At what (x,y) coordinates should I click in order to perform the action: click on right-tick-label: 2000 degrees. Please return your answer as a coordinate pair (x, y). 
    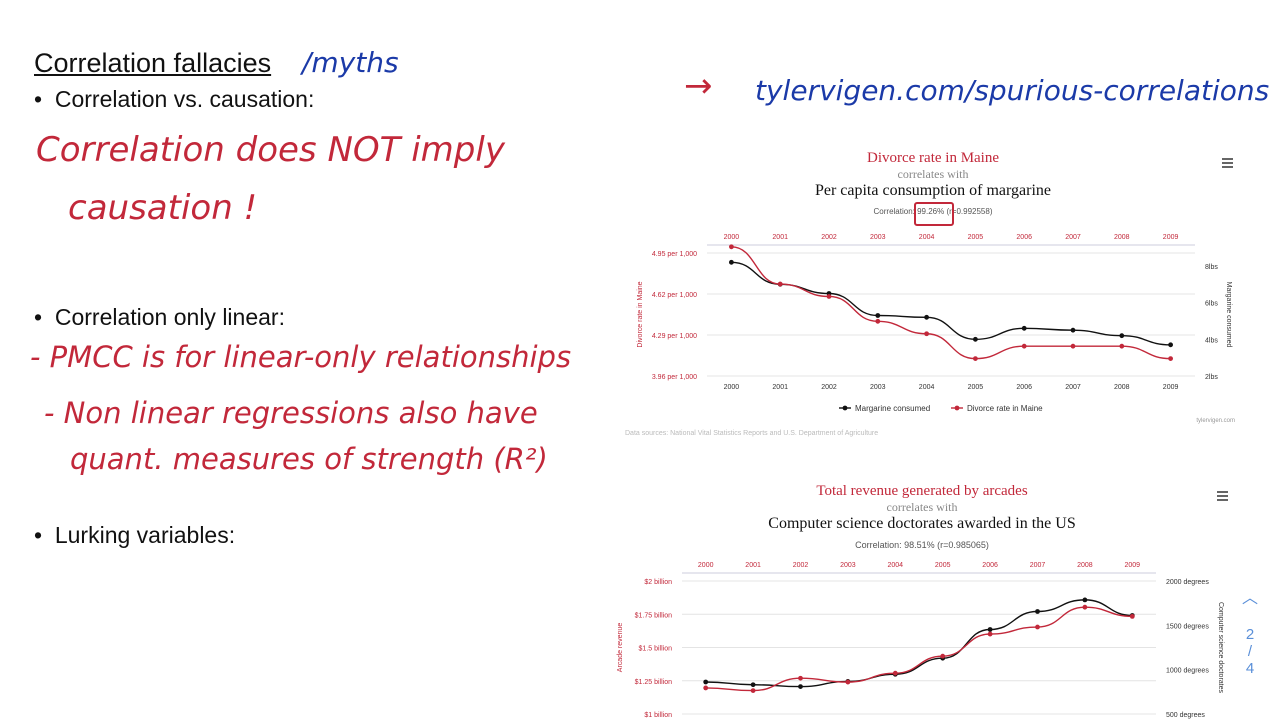
    Looking at the image, I should click on (1187, 582).